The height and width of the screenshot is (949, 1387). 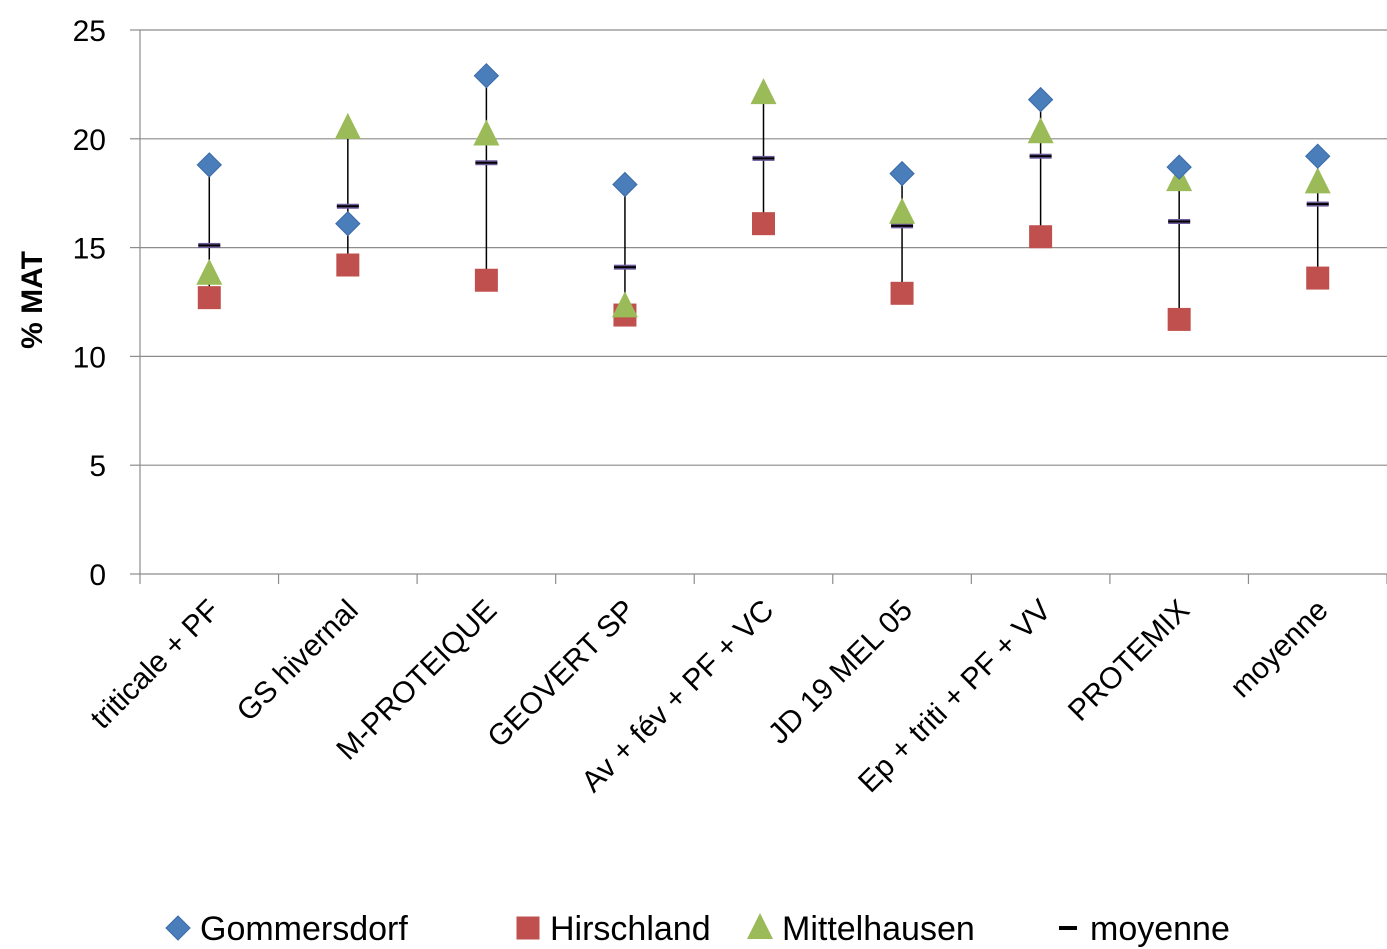 I want to click on category-label: PROTEMIX, so click(x=1129, y=661).